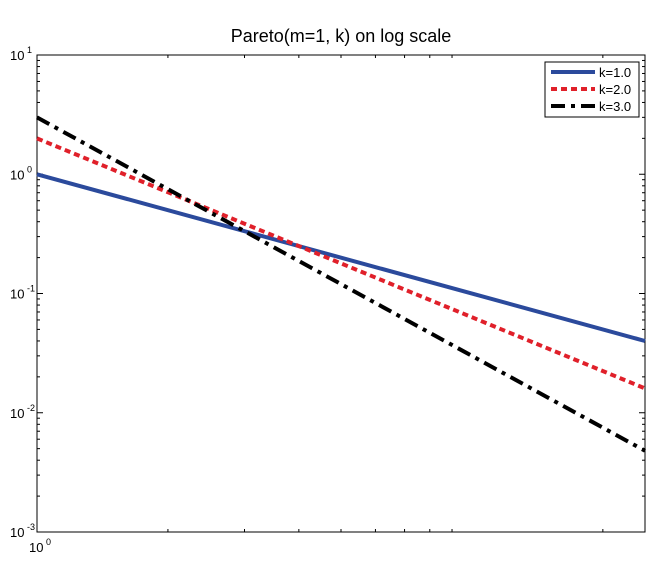 This screenshot has height=568, width=666. Describe the element at coordinates (29, 50) in the screenshot. I see `y-tick-exponent: 1` at that location.